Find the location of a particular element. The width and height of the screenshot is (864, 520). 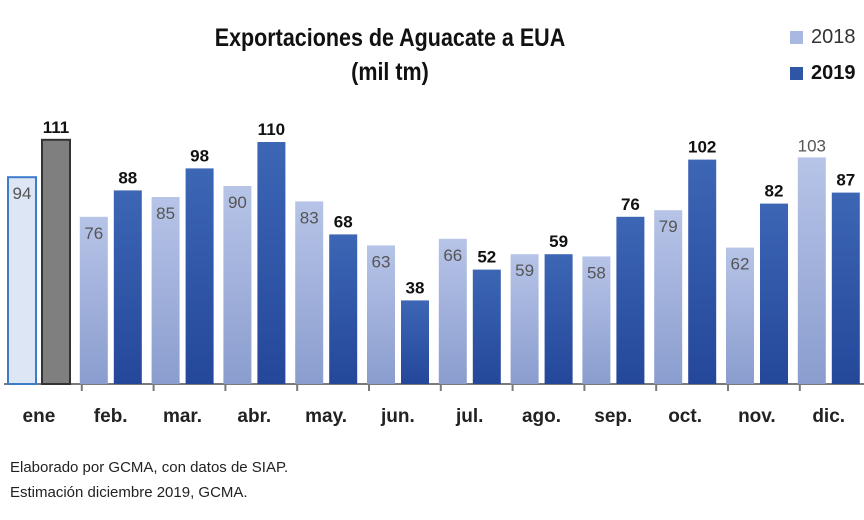

bar-2019-may is located at coordinates (343, 309).